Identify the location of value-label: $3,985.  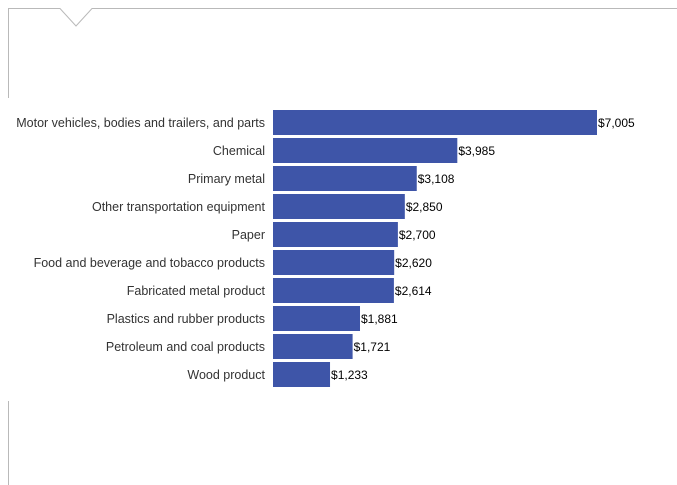
(476, 151).